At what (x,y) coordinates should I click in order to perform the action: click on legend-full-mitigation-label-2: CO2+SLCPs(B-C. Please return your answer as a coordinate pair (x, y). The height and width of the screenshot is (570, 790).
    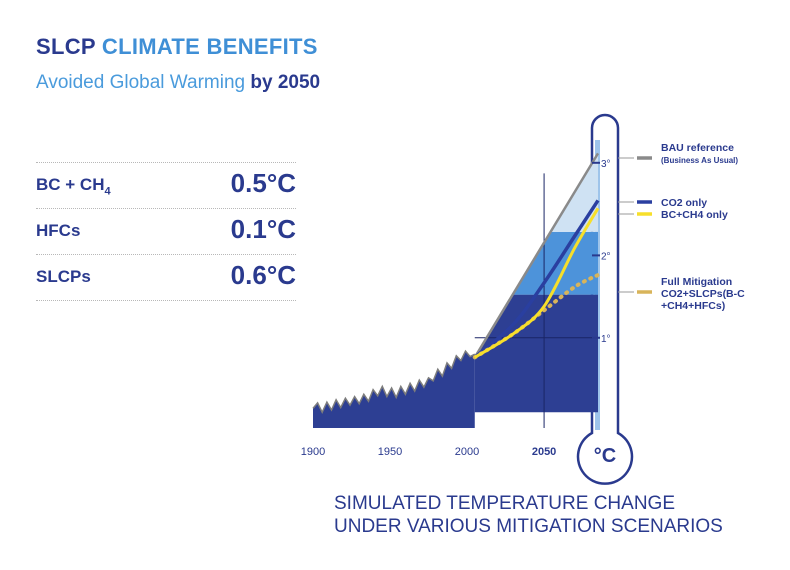
    Looking at the image, I should click on (703, 294).